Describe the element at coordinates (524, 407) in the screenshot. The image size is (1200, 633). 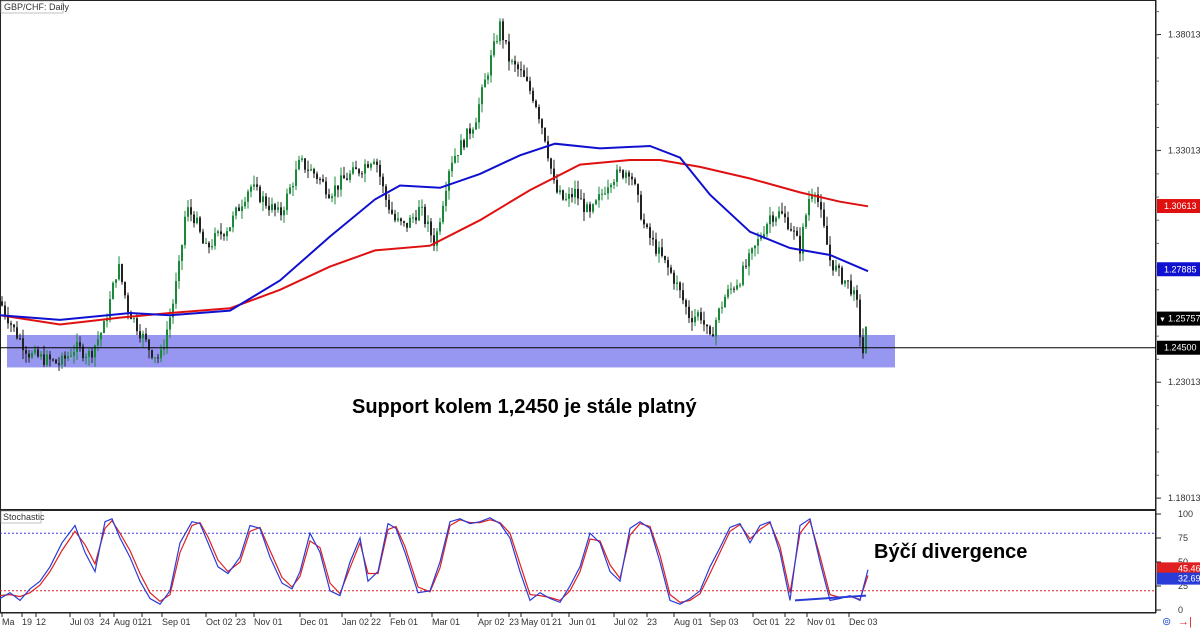
I see `support-annotation: Support kolem 1,2450 je stále platný` at that location.